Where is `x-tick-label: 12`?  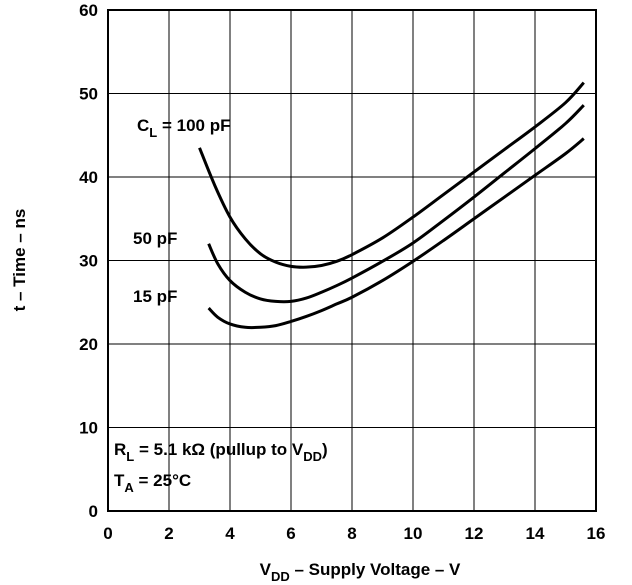 x-tick-label: 12 is located at coordinates (474, 533).